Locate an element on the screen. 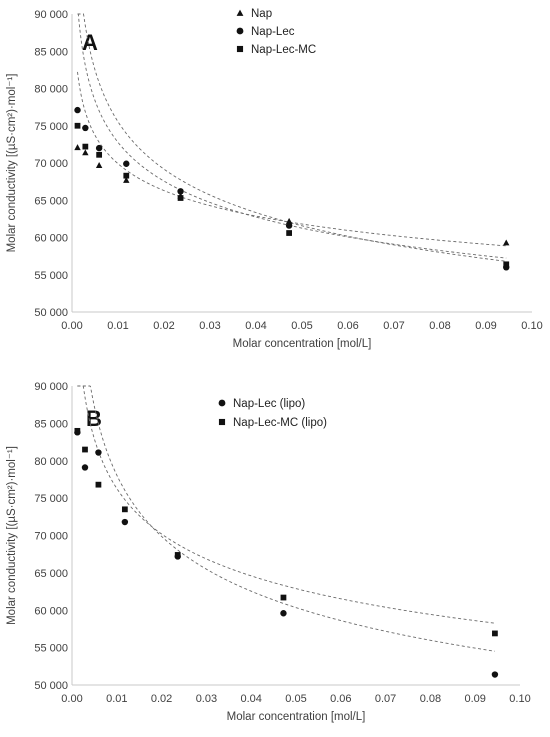 The image size is (550, 737). legend-item-nap-lec-mc: Nap-Lec-MC is located at coordinates (276, 50).